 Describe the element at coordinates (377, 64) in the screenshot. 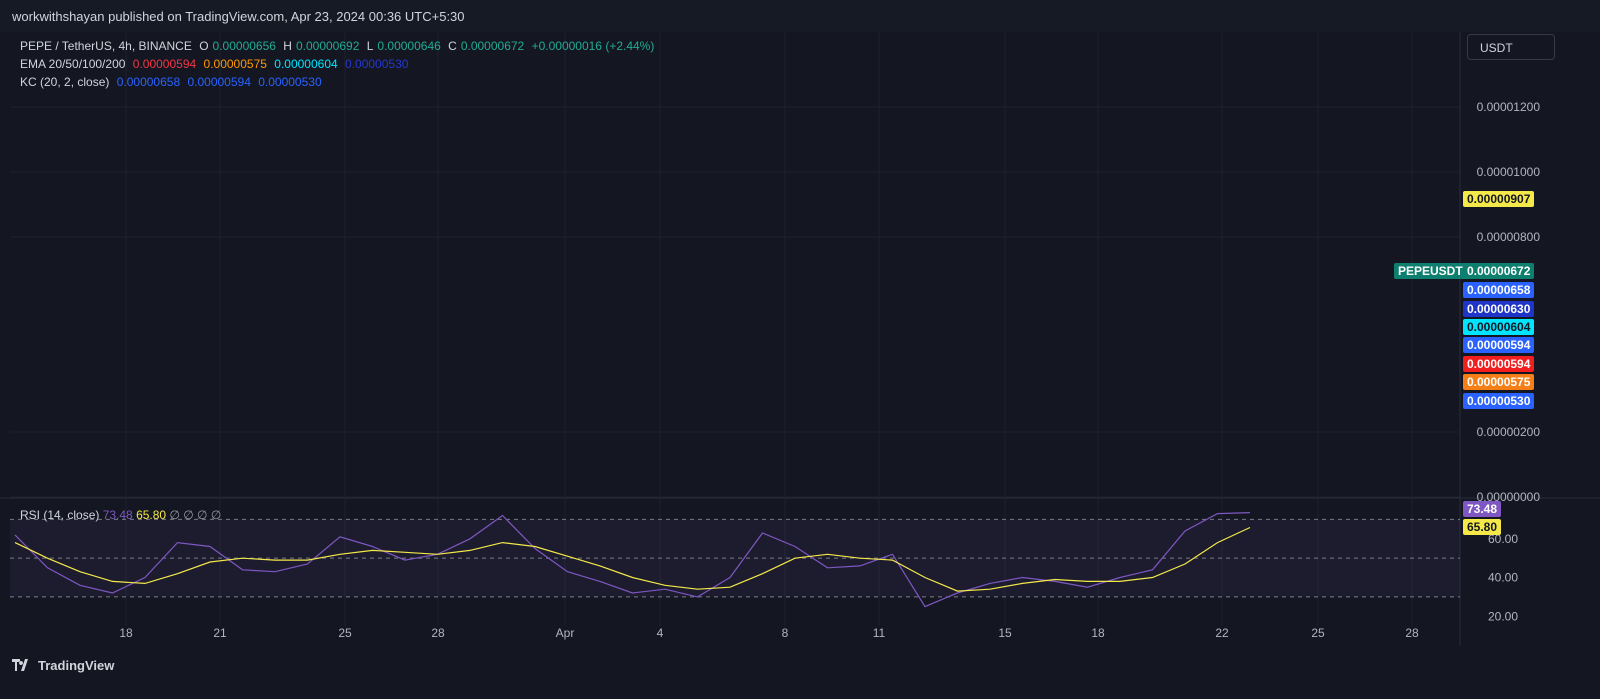

I see `ema200-value: 0.00000530` at that location.